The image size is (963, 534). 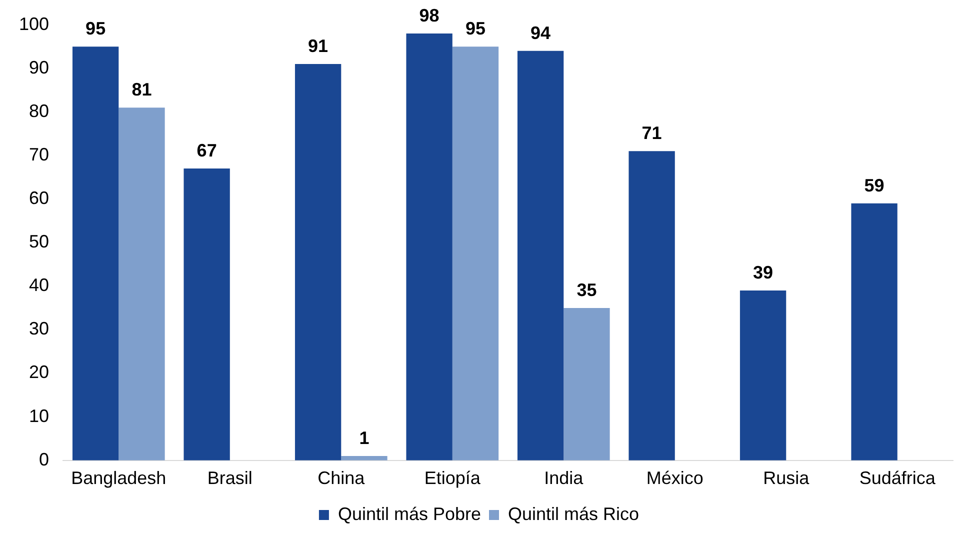 What do you see at coordinates (564, 478) in the screenshot?
I see `x-tick-label: India` at bounding box center [564, 478].